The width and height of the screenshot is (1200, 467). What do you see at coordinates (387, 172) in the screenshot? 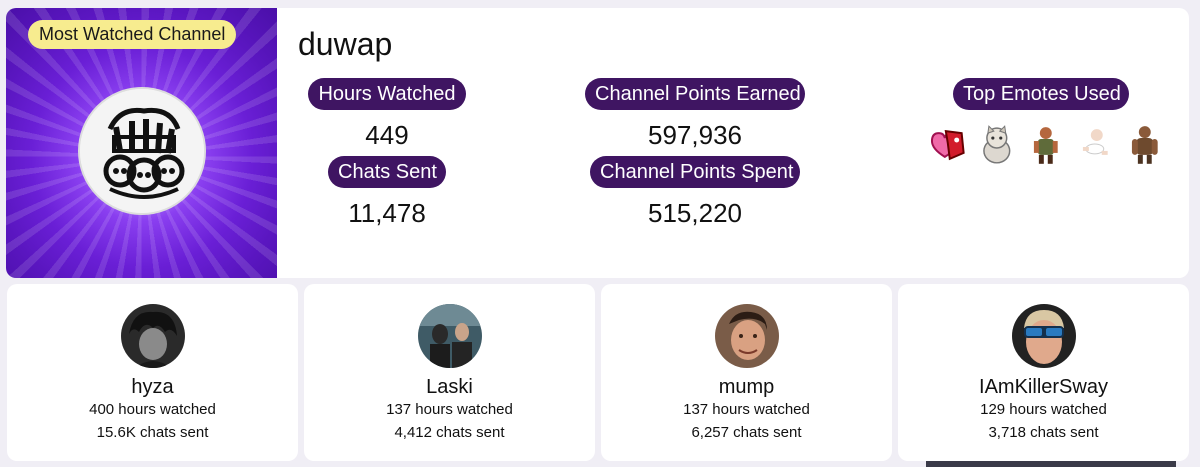
I see `chats-sent-label: Chats Sent` at bounding box center [387, 172].